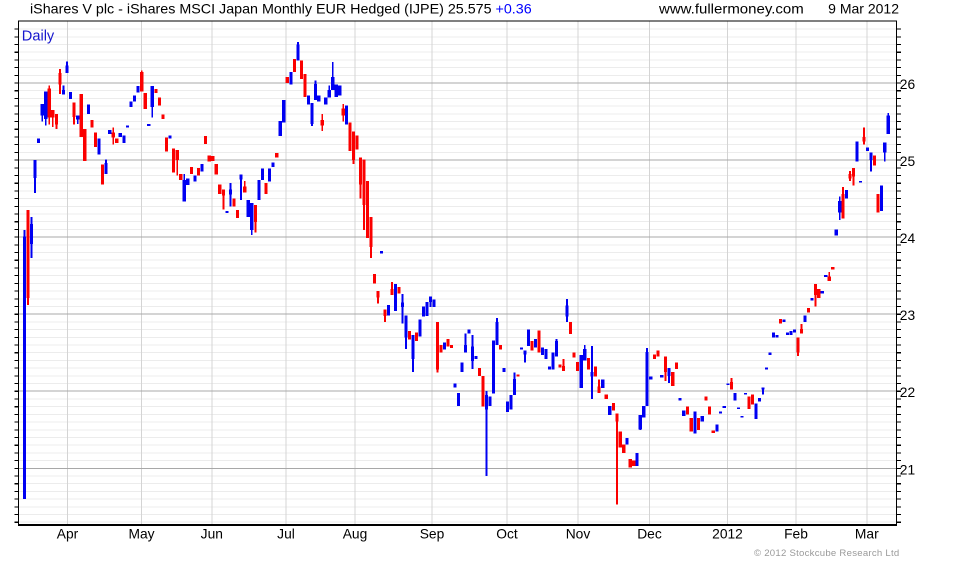  I want to click on svg-text: Sep, so click(432, 533).